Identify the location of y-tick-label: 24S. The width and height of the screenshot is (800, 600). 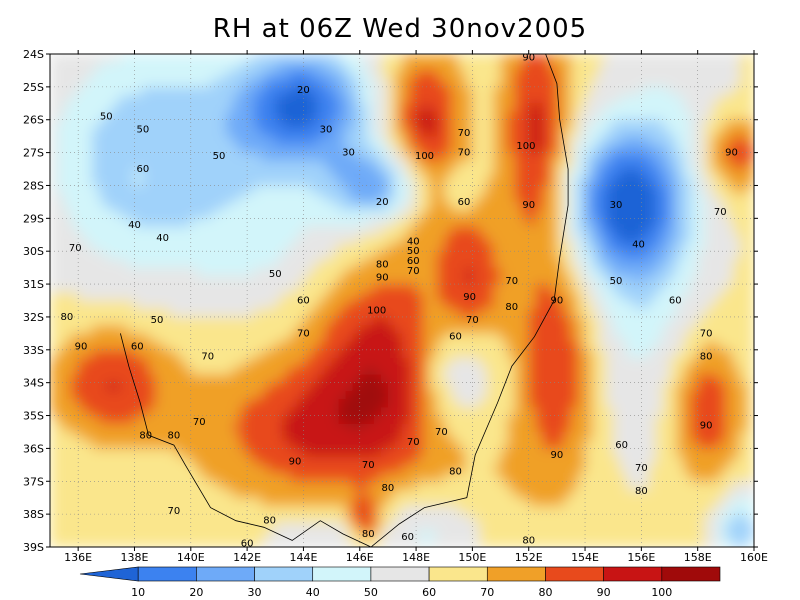
(33, 54).